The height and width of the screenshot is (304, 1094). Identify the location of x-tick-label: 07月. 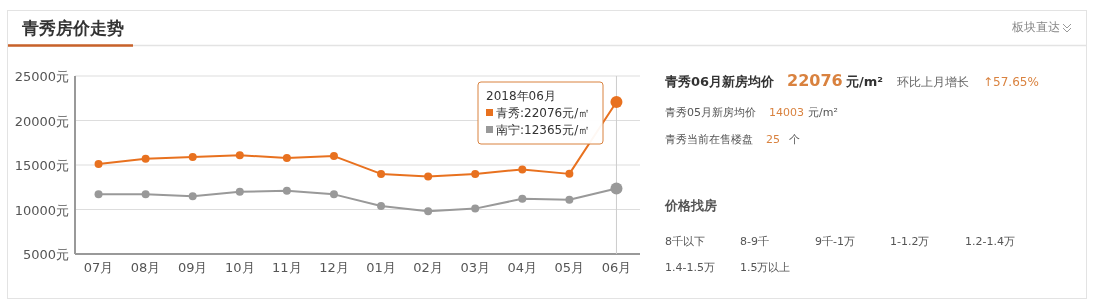
(98, 267).